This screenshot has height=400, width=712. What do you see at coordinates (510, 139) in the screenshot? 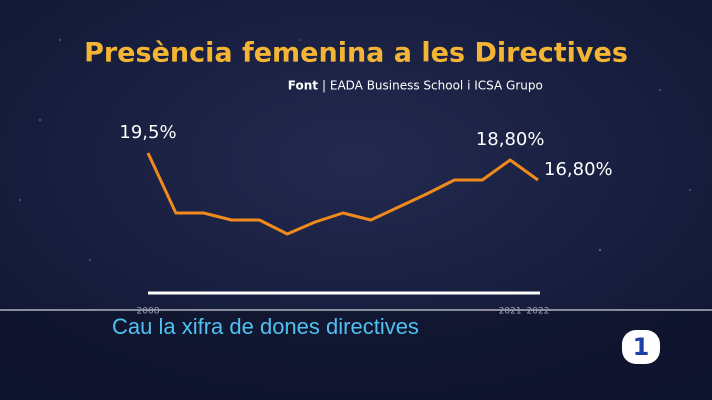
I see `value-label: 18,80%` at bounding box center [510, 139].